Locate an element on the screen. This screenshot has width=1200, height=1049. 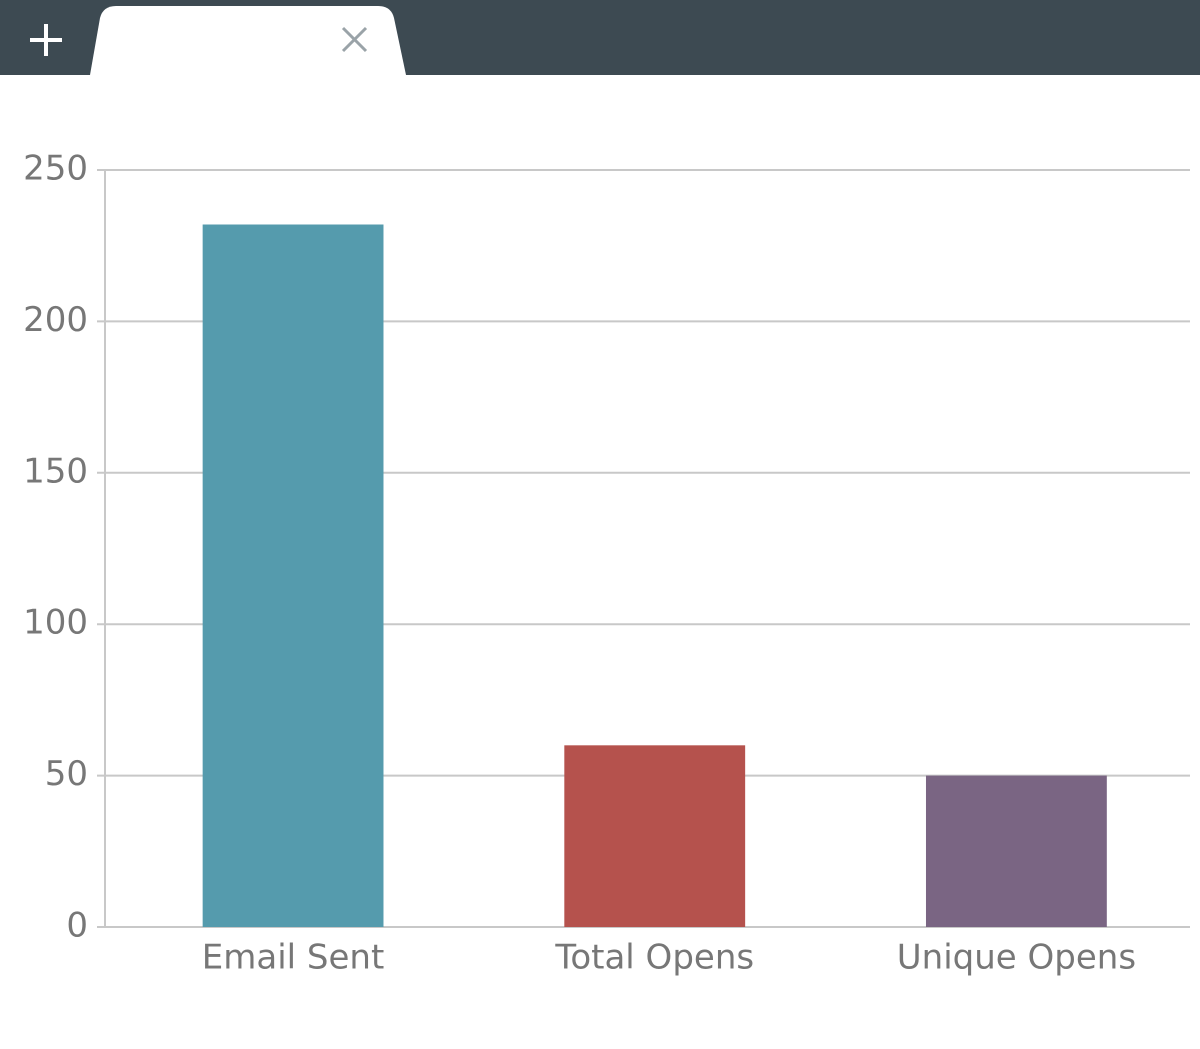
y-tick-label: 250 is located at coordinates (55, 169).